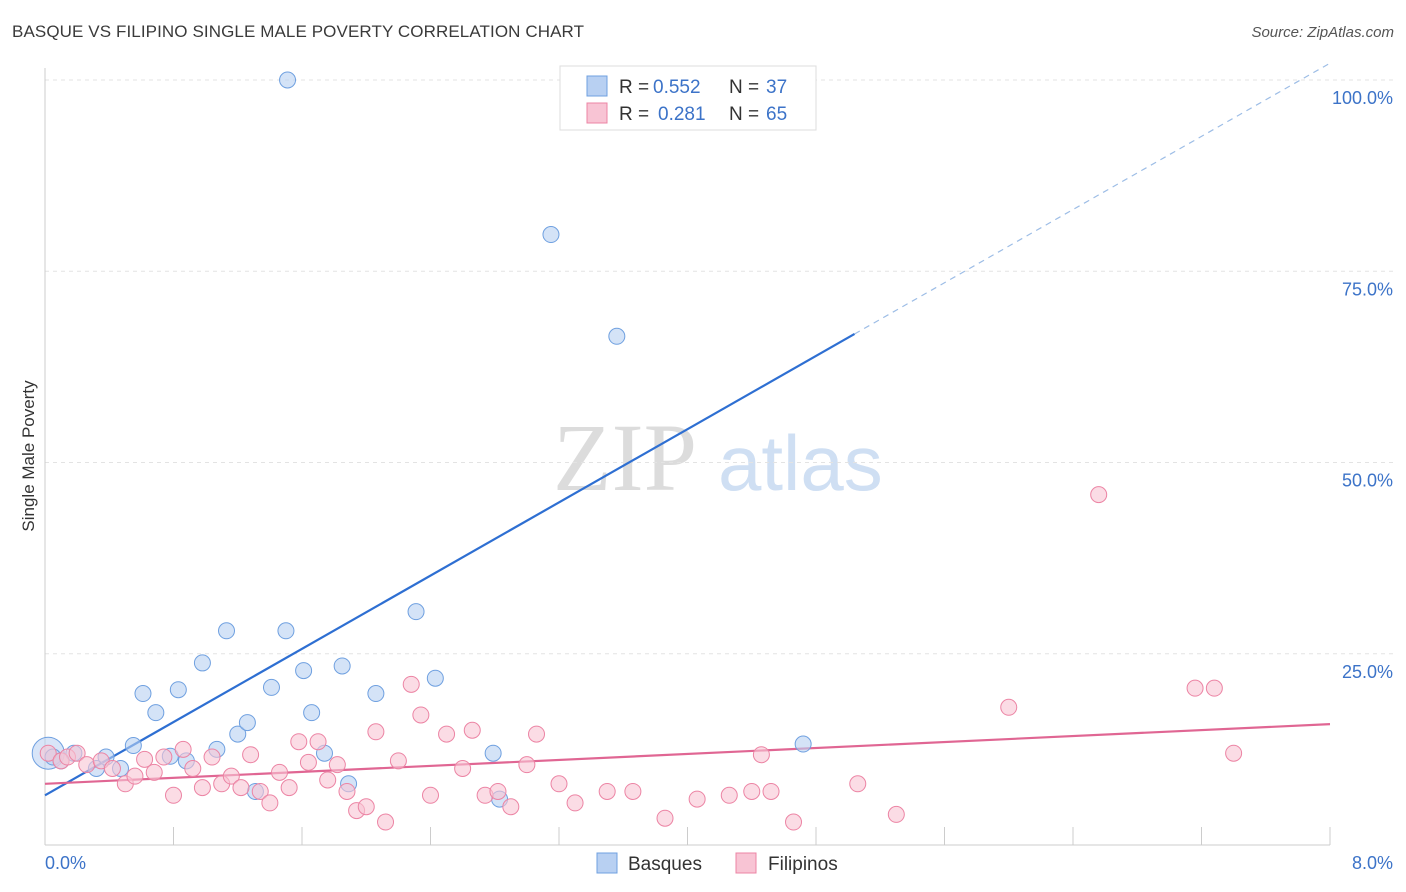 Image resolution: width=1406 pixels, height=892 pixels. What do you see at coordinates (717, 863) in the screenshot?
I see `series-legend: Basques Filipinos` at bounding box center [717, 863].